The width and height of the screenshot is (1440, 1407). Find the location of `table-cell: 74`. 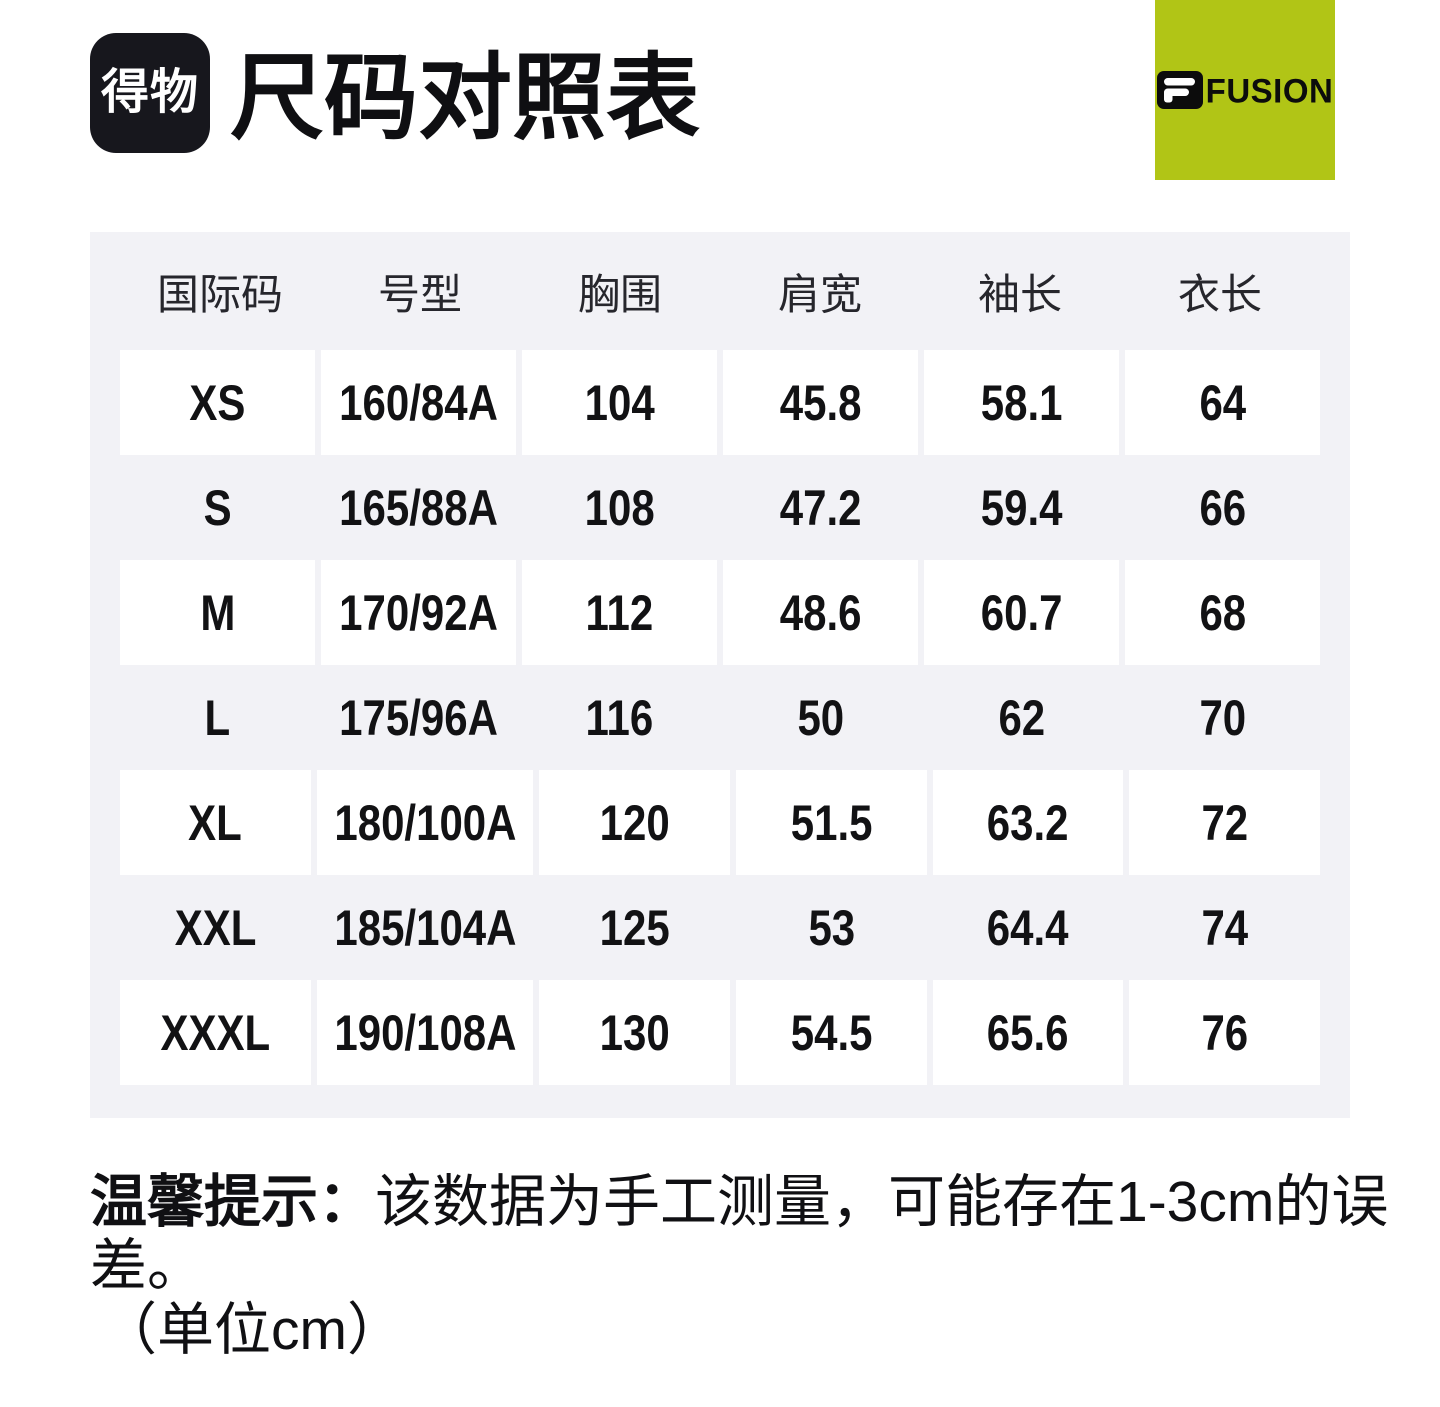

table-cell: 74 is located at coordinates (1225, 927).